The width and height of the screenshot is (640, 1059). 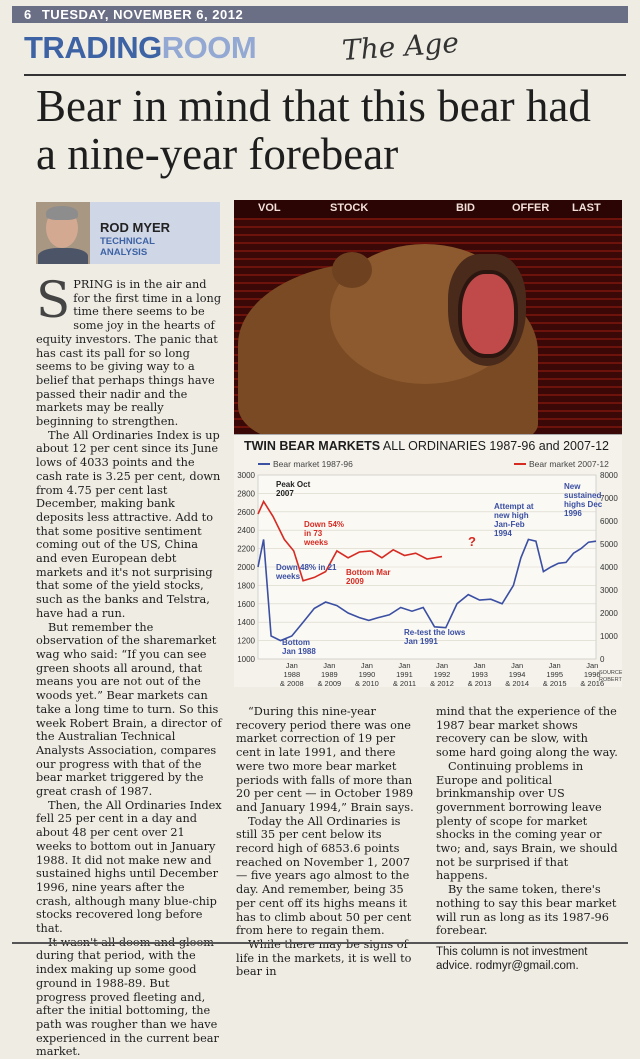 I want to click on x-tick-label: 1992, so click(x=442, y=674).